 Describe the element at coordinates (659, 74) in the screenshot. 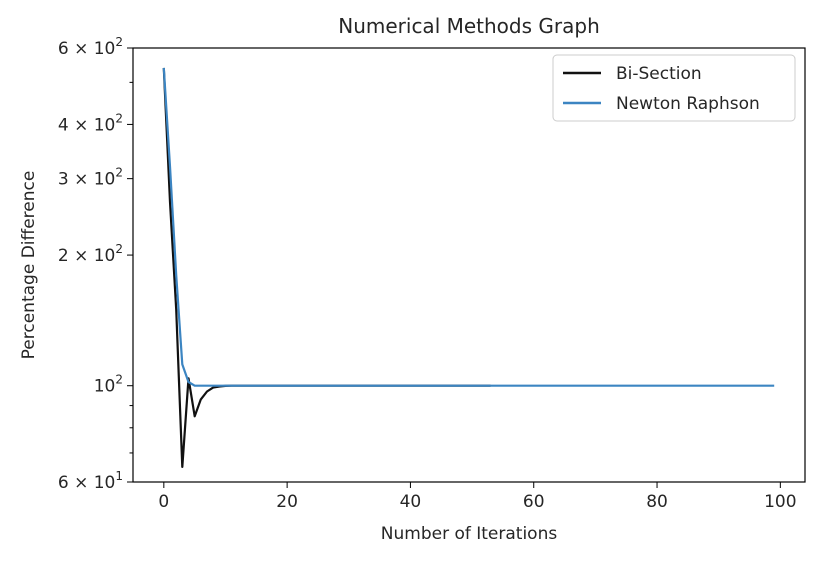

I see `legend-label-bi-section: Bi-Section` at that location.